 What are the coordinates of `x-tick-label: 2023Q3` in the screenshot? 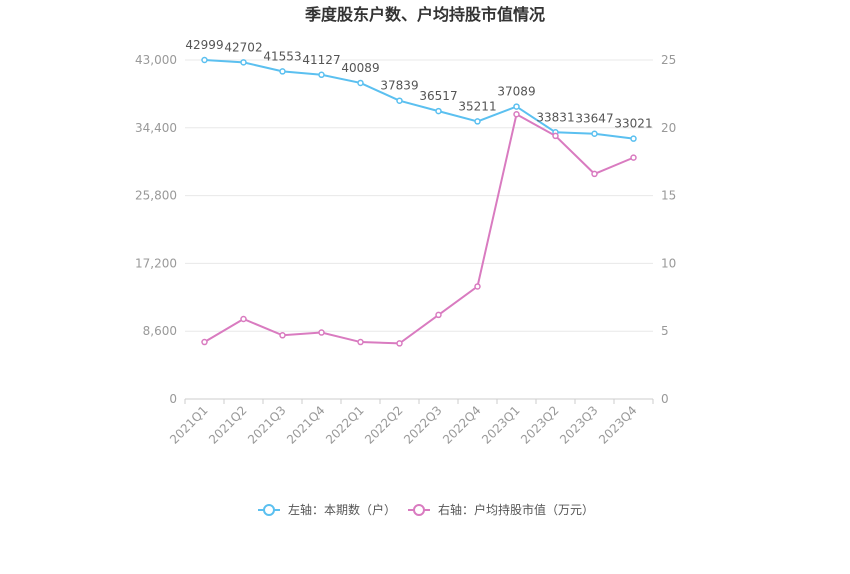 It's located at (579, 425).